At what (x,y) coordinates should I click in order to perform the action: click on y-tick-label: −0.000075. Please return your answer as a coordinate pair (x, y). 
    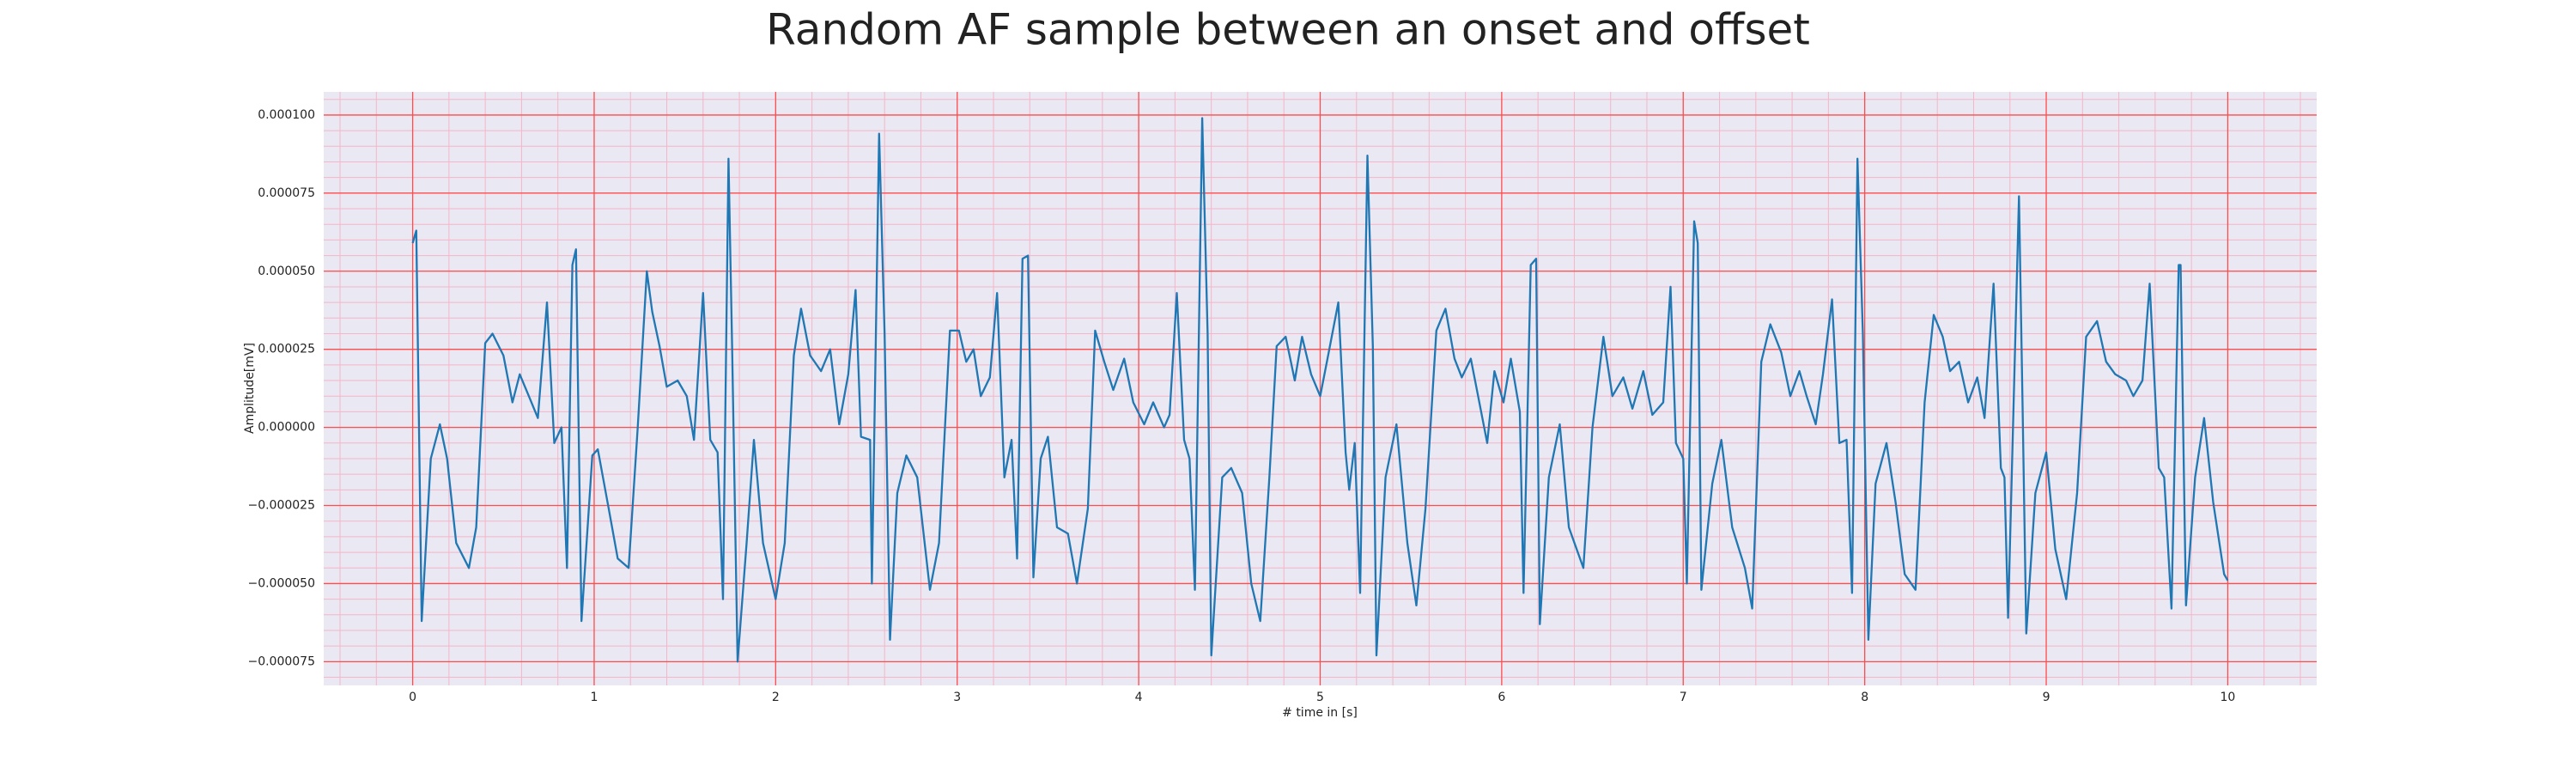
    Looking at the image, I should click on (281, 661).